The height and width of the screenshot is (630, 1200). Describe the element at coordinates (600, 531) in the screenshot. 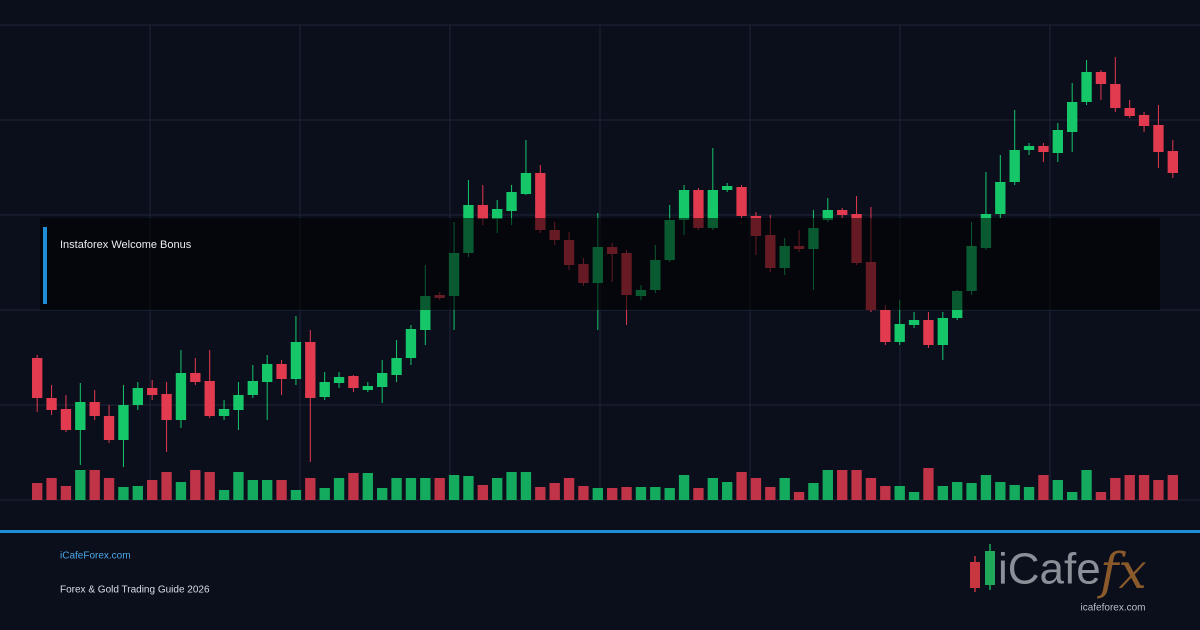

I see `divider` at that location.